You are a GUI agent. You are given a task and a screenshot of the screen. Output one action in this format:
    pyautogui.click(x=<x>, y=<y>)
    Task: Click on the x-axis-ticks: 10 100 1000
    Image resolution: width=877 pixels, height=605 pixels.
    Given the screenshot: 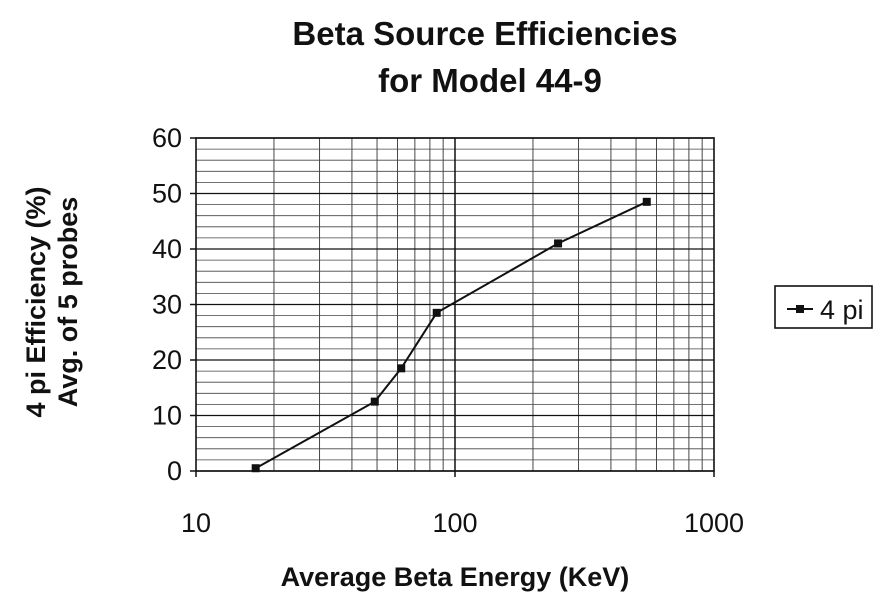 What is the action you would take?
    pyautogui.click(x=462, y=504)
    